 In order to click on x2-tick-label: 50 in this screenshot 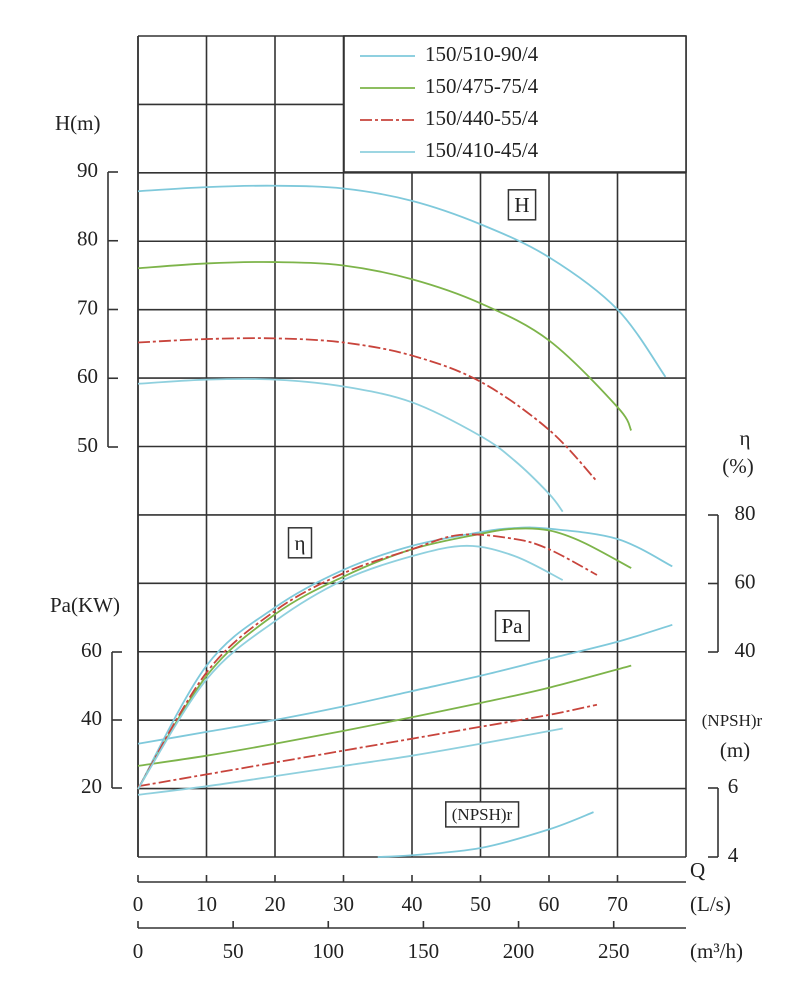, I will do `click(233, 951)`.